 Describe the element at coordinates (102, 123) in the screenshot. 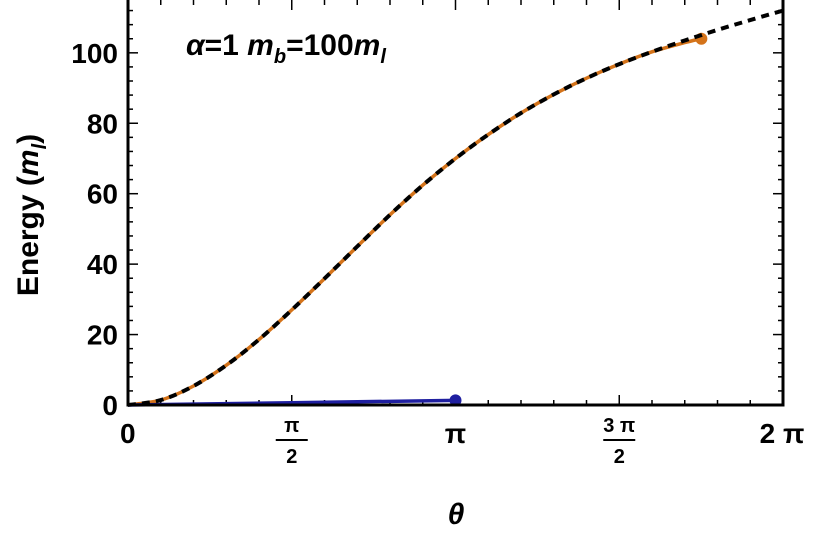

I see `y-tick-label: 80` at that location.